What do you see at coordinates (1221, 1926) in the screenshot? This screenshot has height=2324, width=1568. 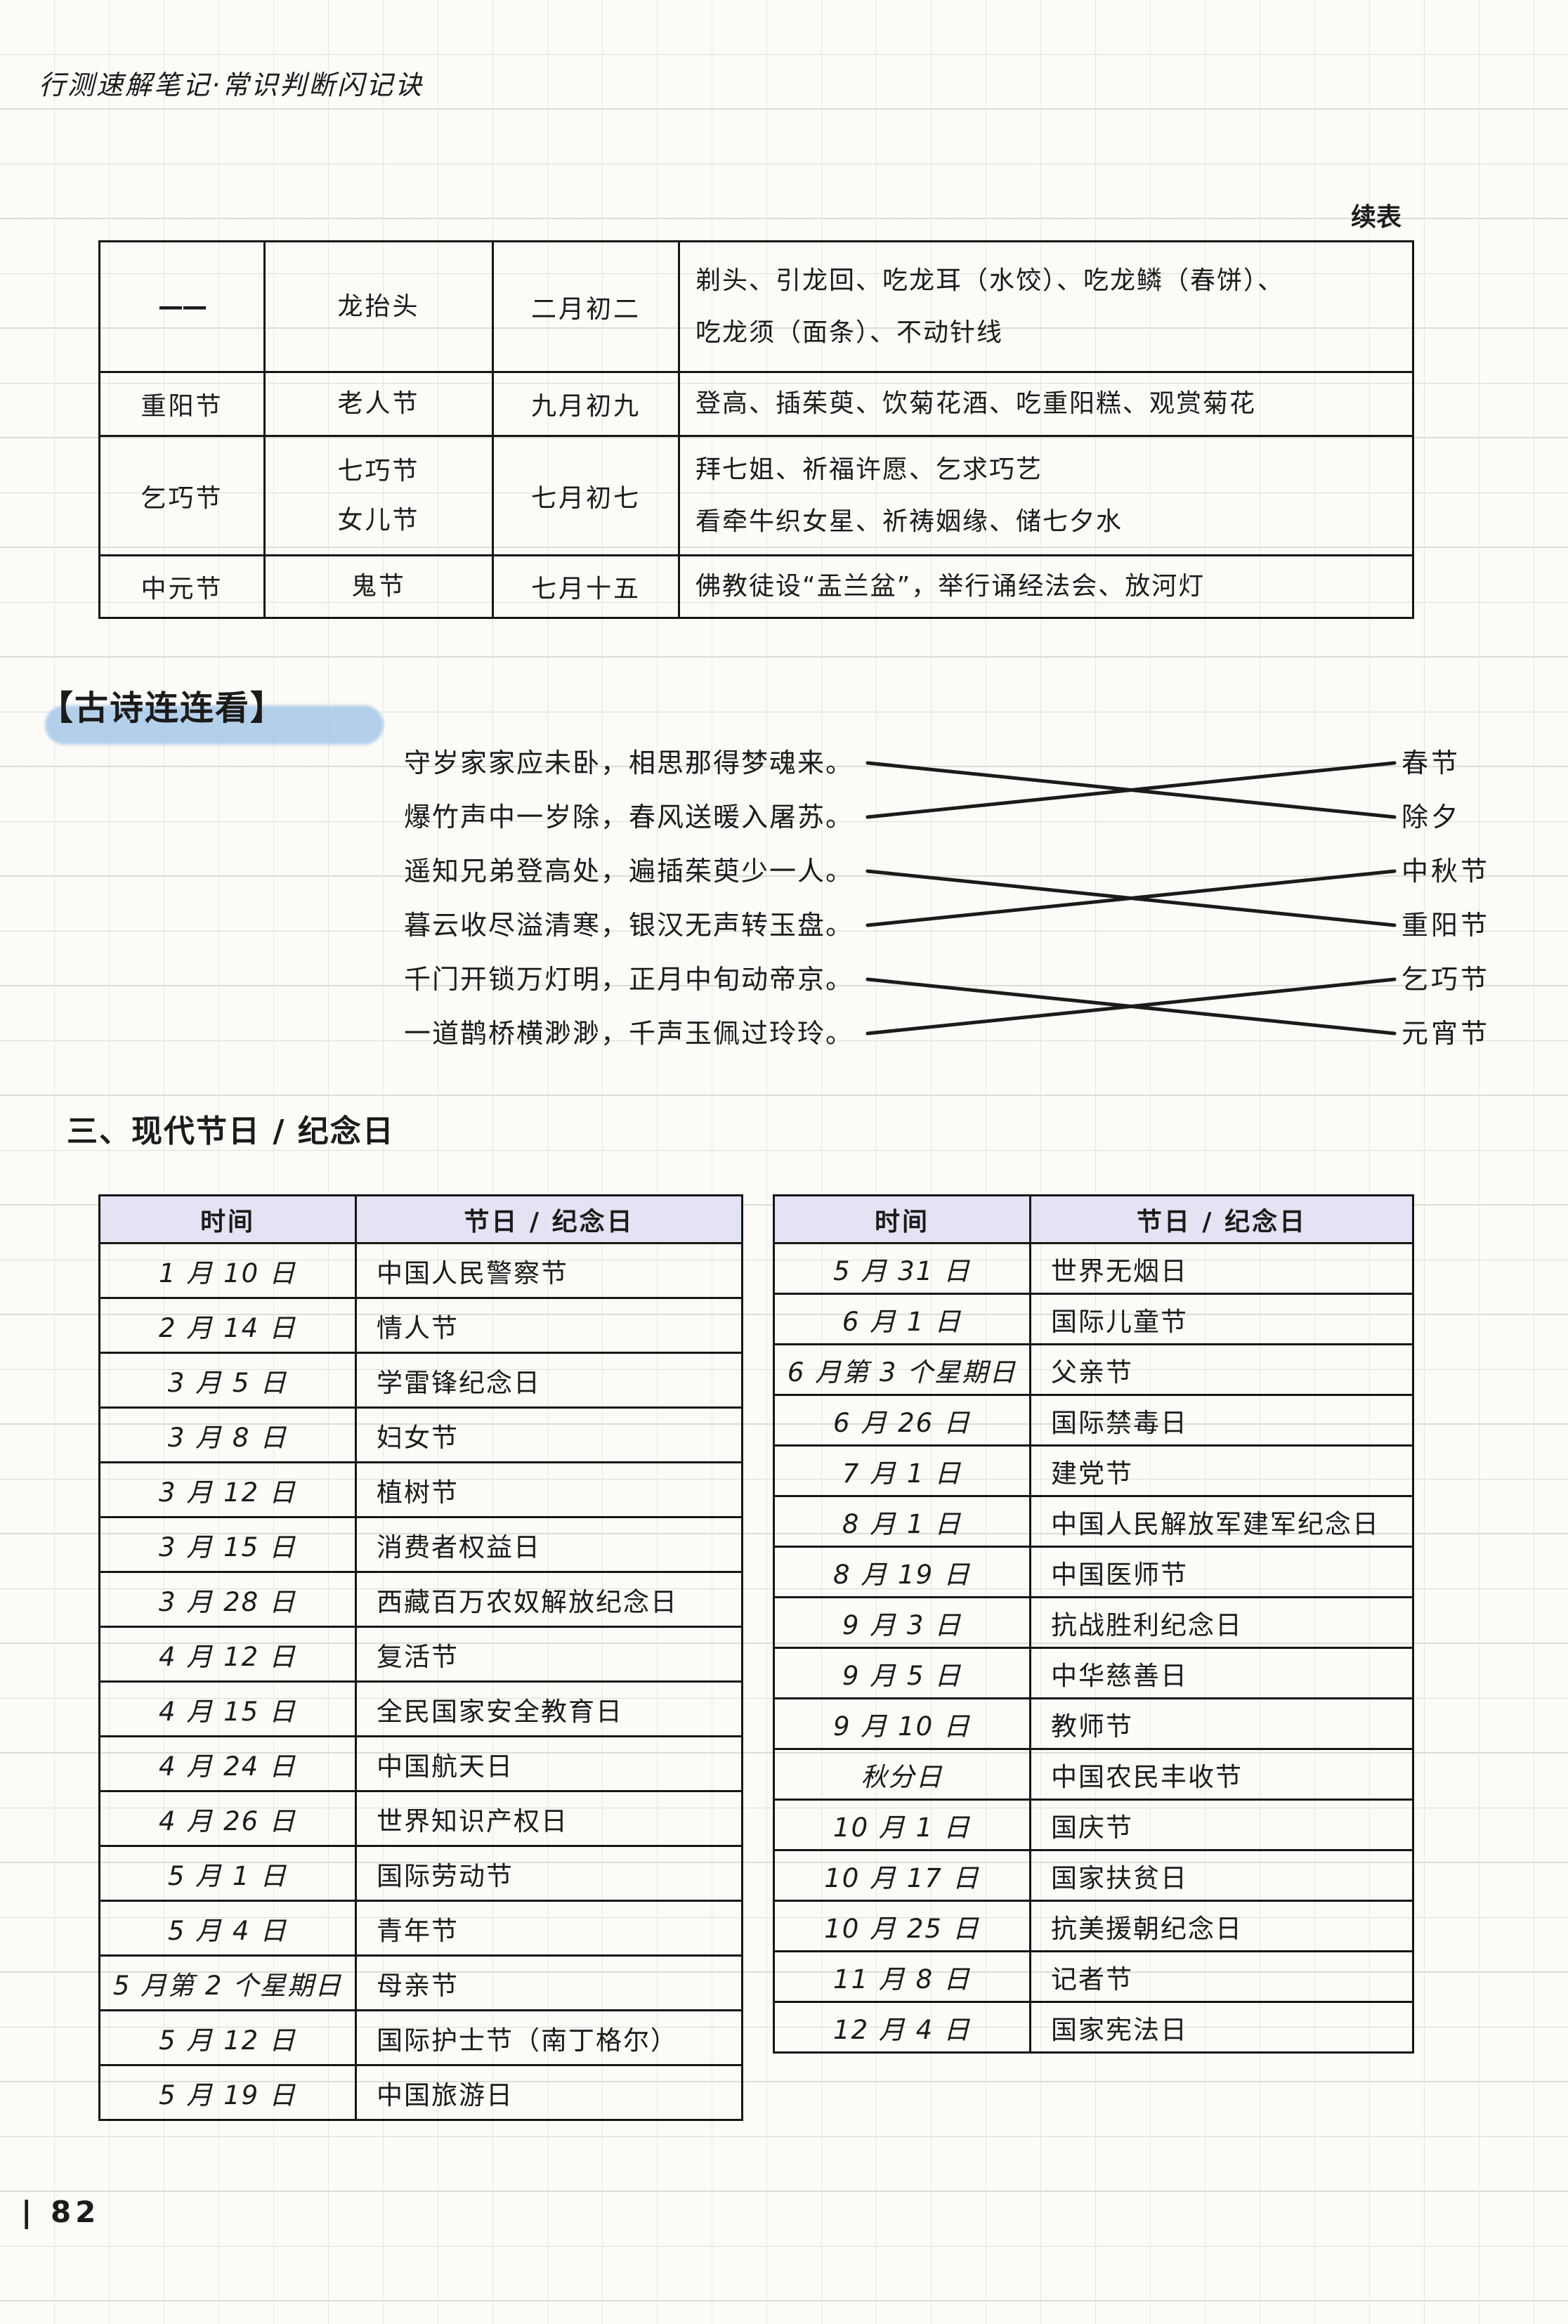 I see `festival-cell: 抗美援朝纪念日` at bounding box center [1221, 1926].